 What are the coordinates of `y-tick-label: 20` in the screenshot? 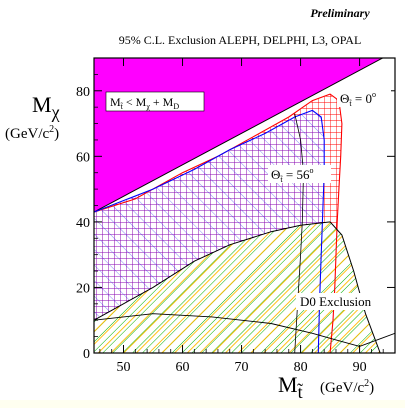 It's located at (83, 288).